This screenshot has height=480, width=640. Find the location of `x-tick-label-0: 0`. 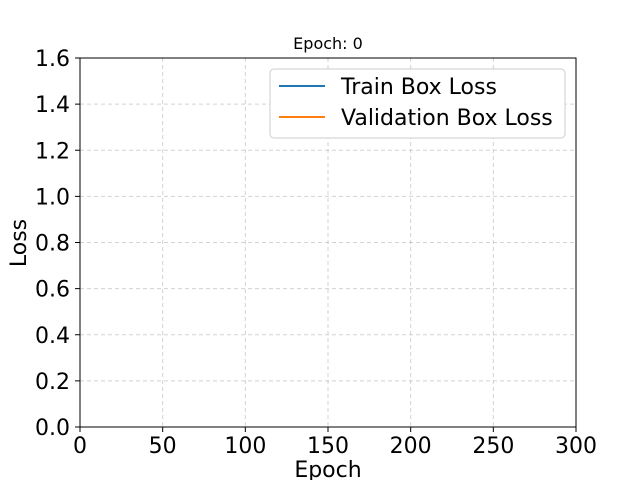

x-tick-label-0: 0 is located at coordinates (80, 446).